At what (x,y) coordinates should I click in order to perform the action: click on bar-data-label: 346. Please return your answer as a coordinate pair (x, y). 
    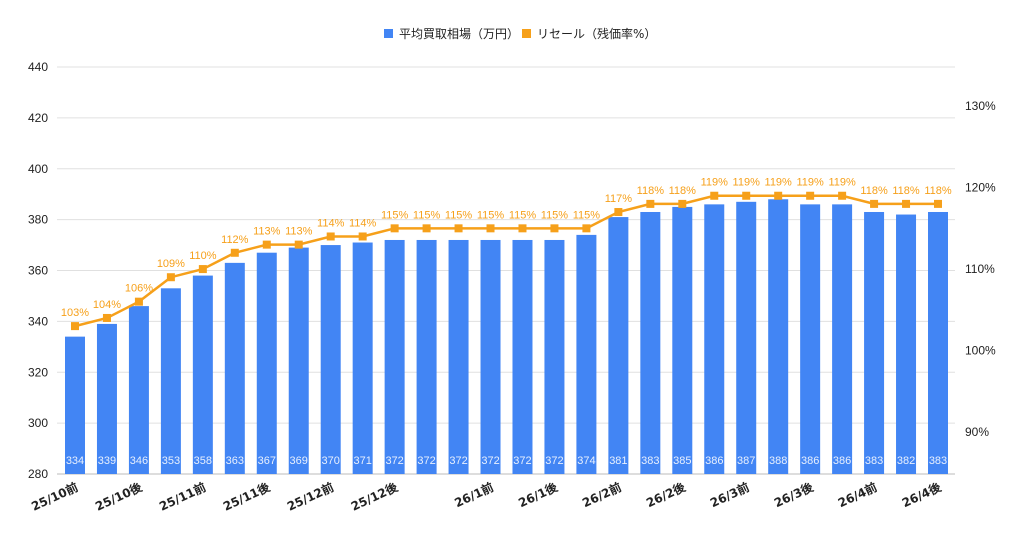
    Looking at the image, I should click on (139, 461).